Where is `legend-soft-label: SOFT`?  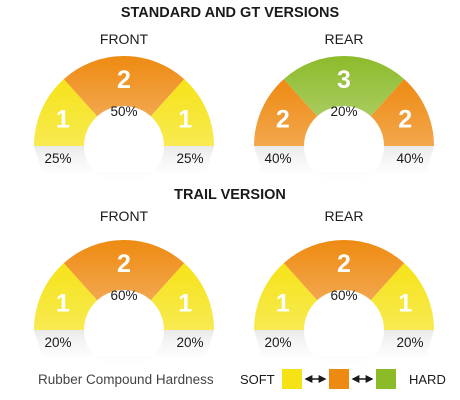 legend-soft-label: SOFT is located at coordinates (257, 379).